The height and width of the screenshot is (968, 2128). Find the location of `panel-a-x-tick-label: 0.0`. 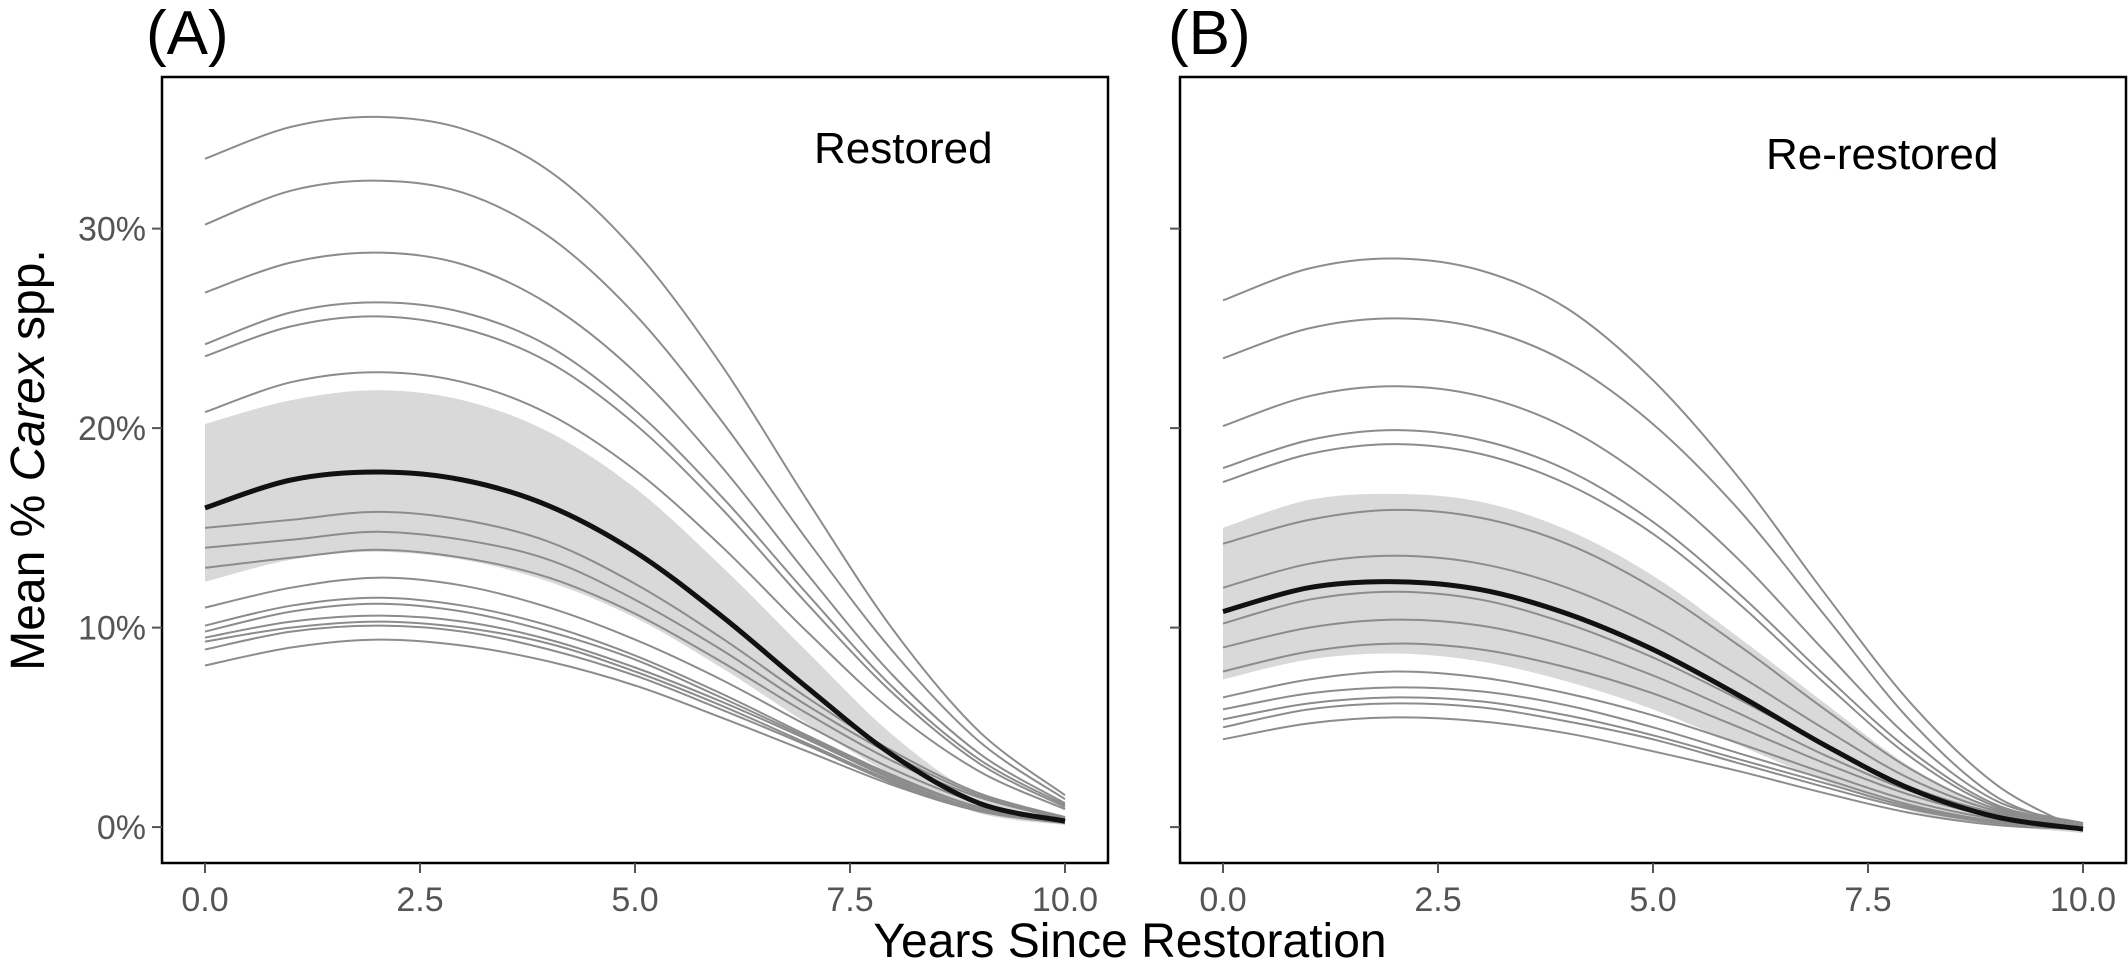

panel-a-x-tick-label: 0.0 is located at coordinates (204, 900).